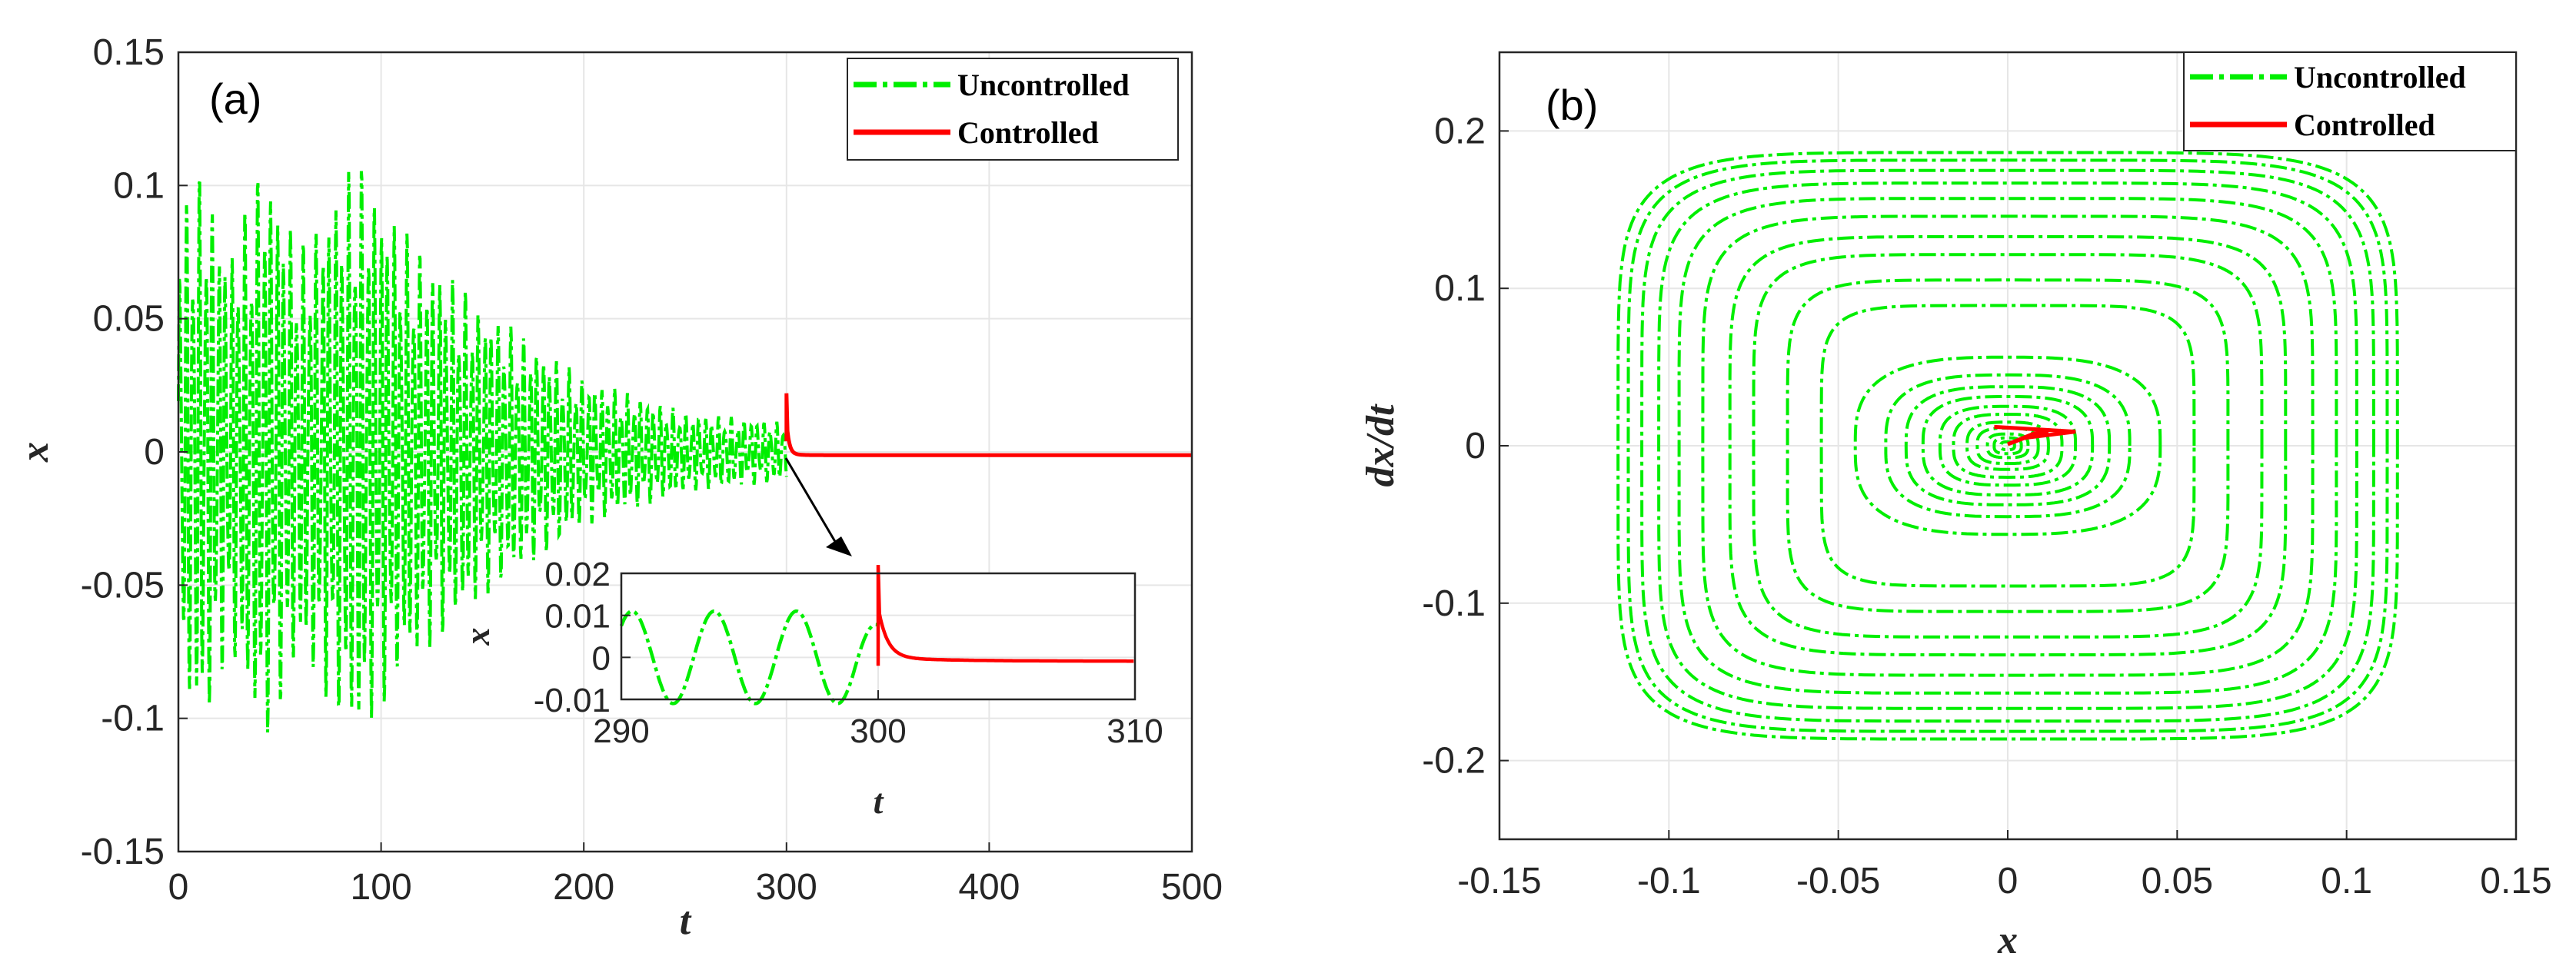  What do you see at coordinates (1460, 288) in the screenshot?
I see `b-y-tick-label: 0.1` at bounding box center [1460, 288].